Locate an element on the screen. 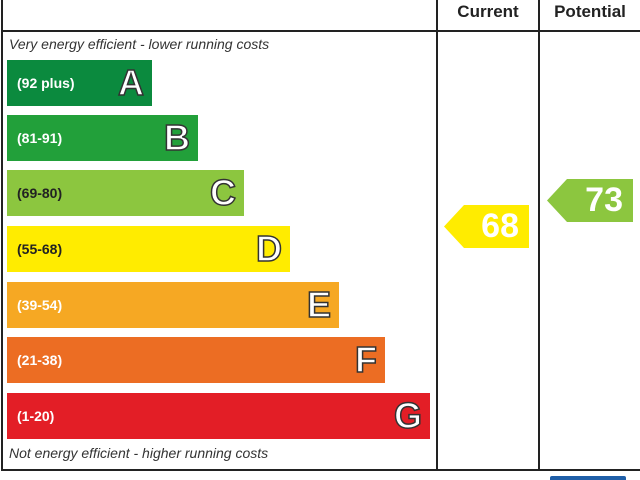  band-letter: G is located at coordinates (408, 415).